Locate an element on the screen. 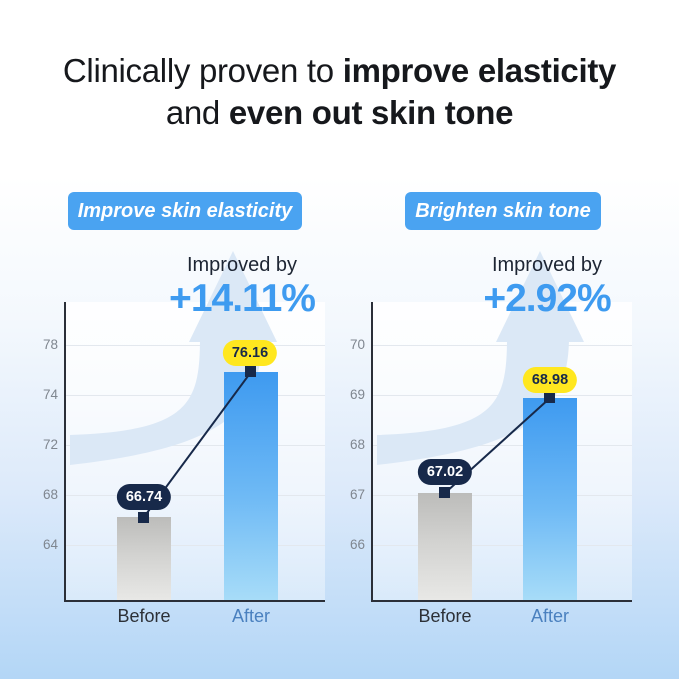  y-tick: 72 is located at coordinates (50, 444).